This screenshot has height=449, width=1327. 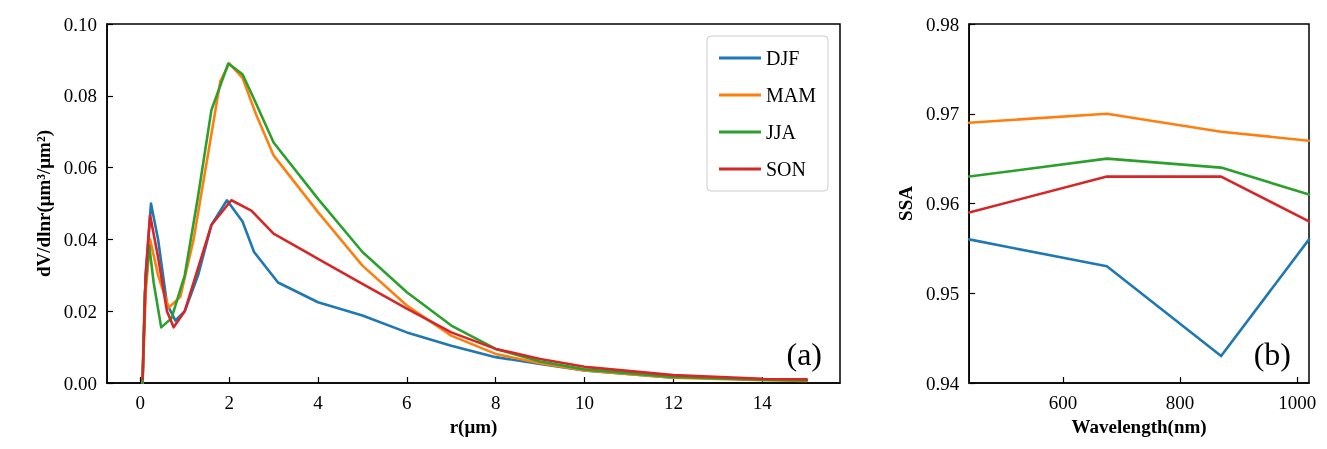 What do you see at coordinates (905, 203) in the screenshot?
I see `y-axis-title: SSA` at bounding box center [905, 203].